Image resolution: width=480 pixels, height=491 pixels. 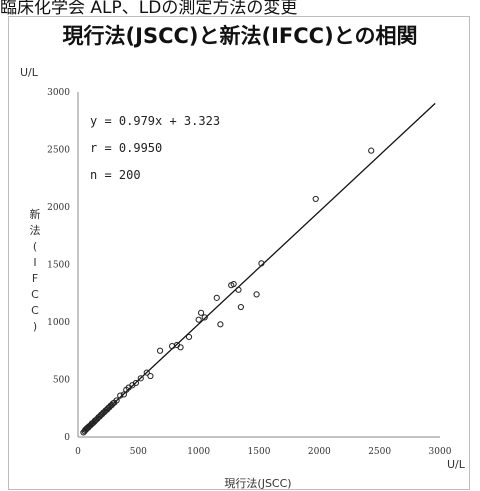 I want to click on y-label-char: (, so click(x=35, y=246).